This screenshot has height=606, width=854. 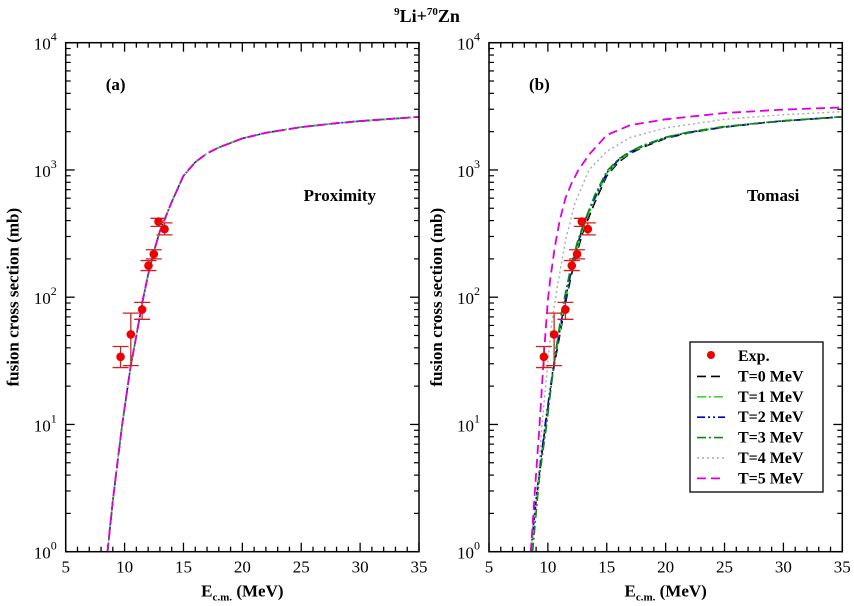 What do you see at coordinates (413, 16) in the screenshot?
I see `title-element1: Li+` at bounding box center [413, 16].